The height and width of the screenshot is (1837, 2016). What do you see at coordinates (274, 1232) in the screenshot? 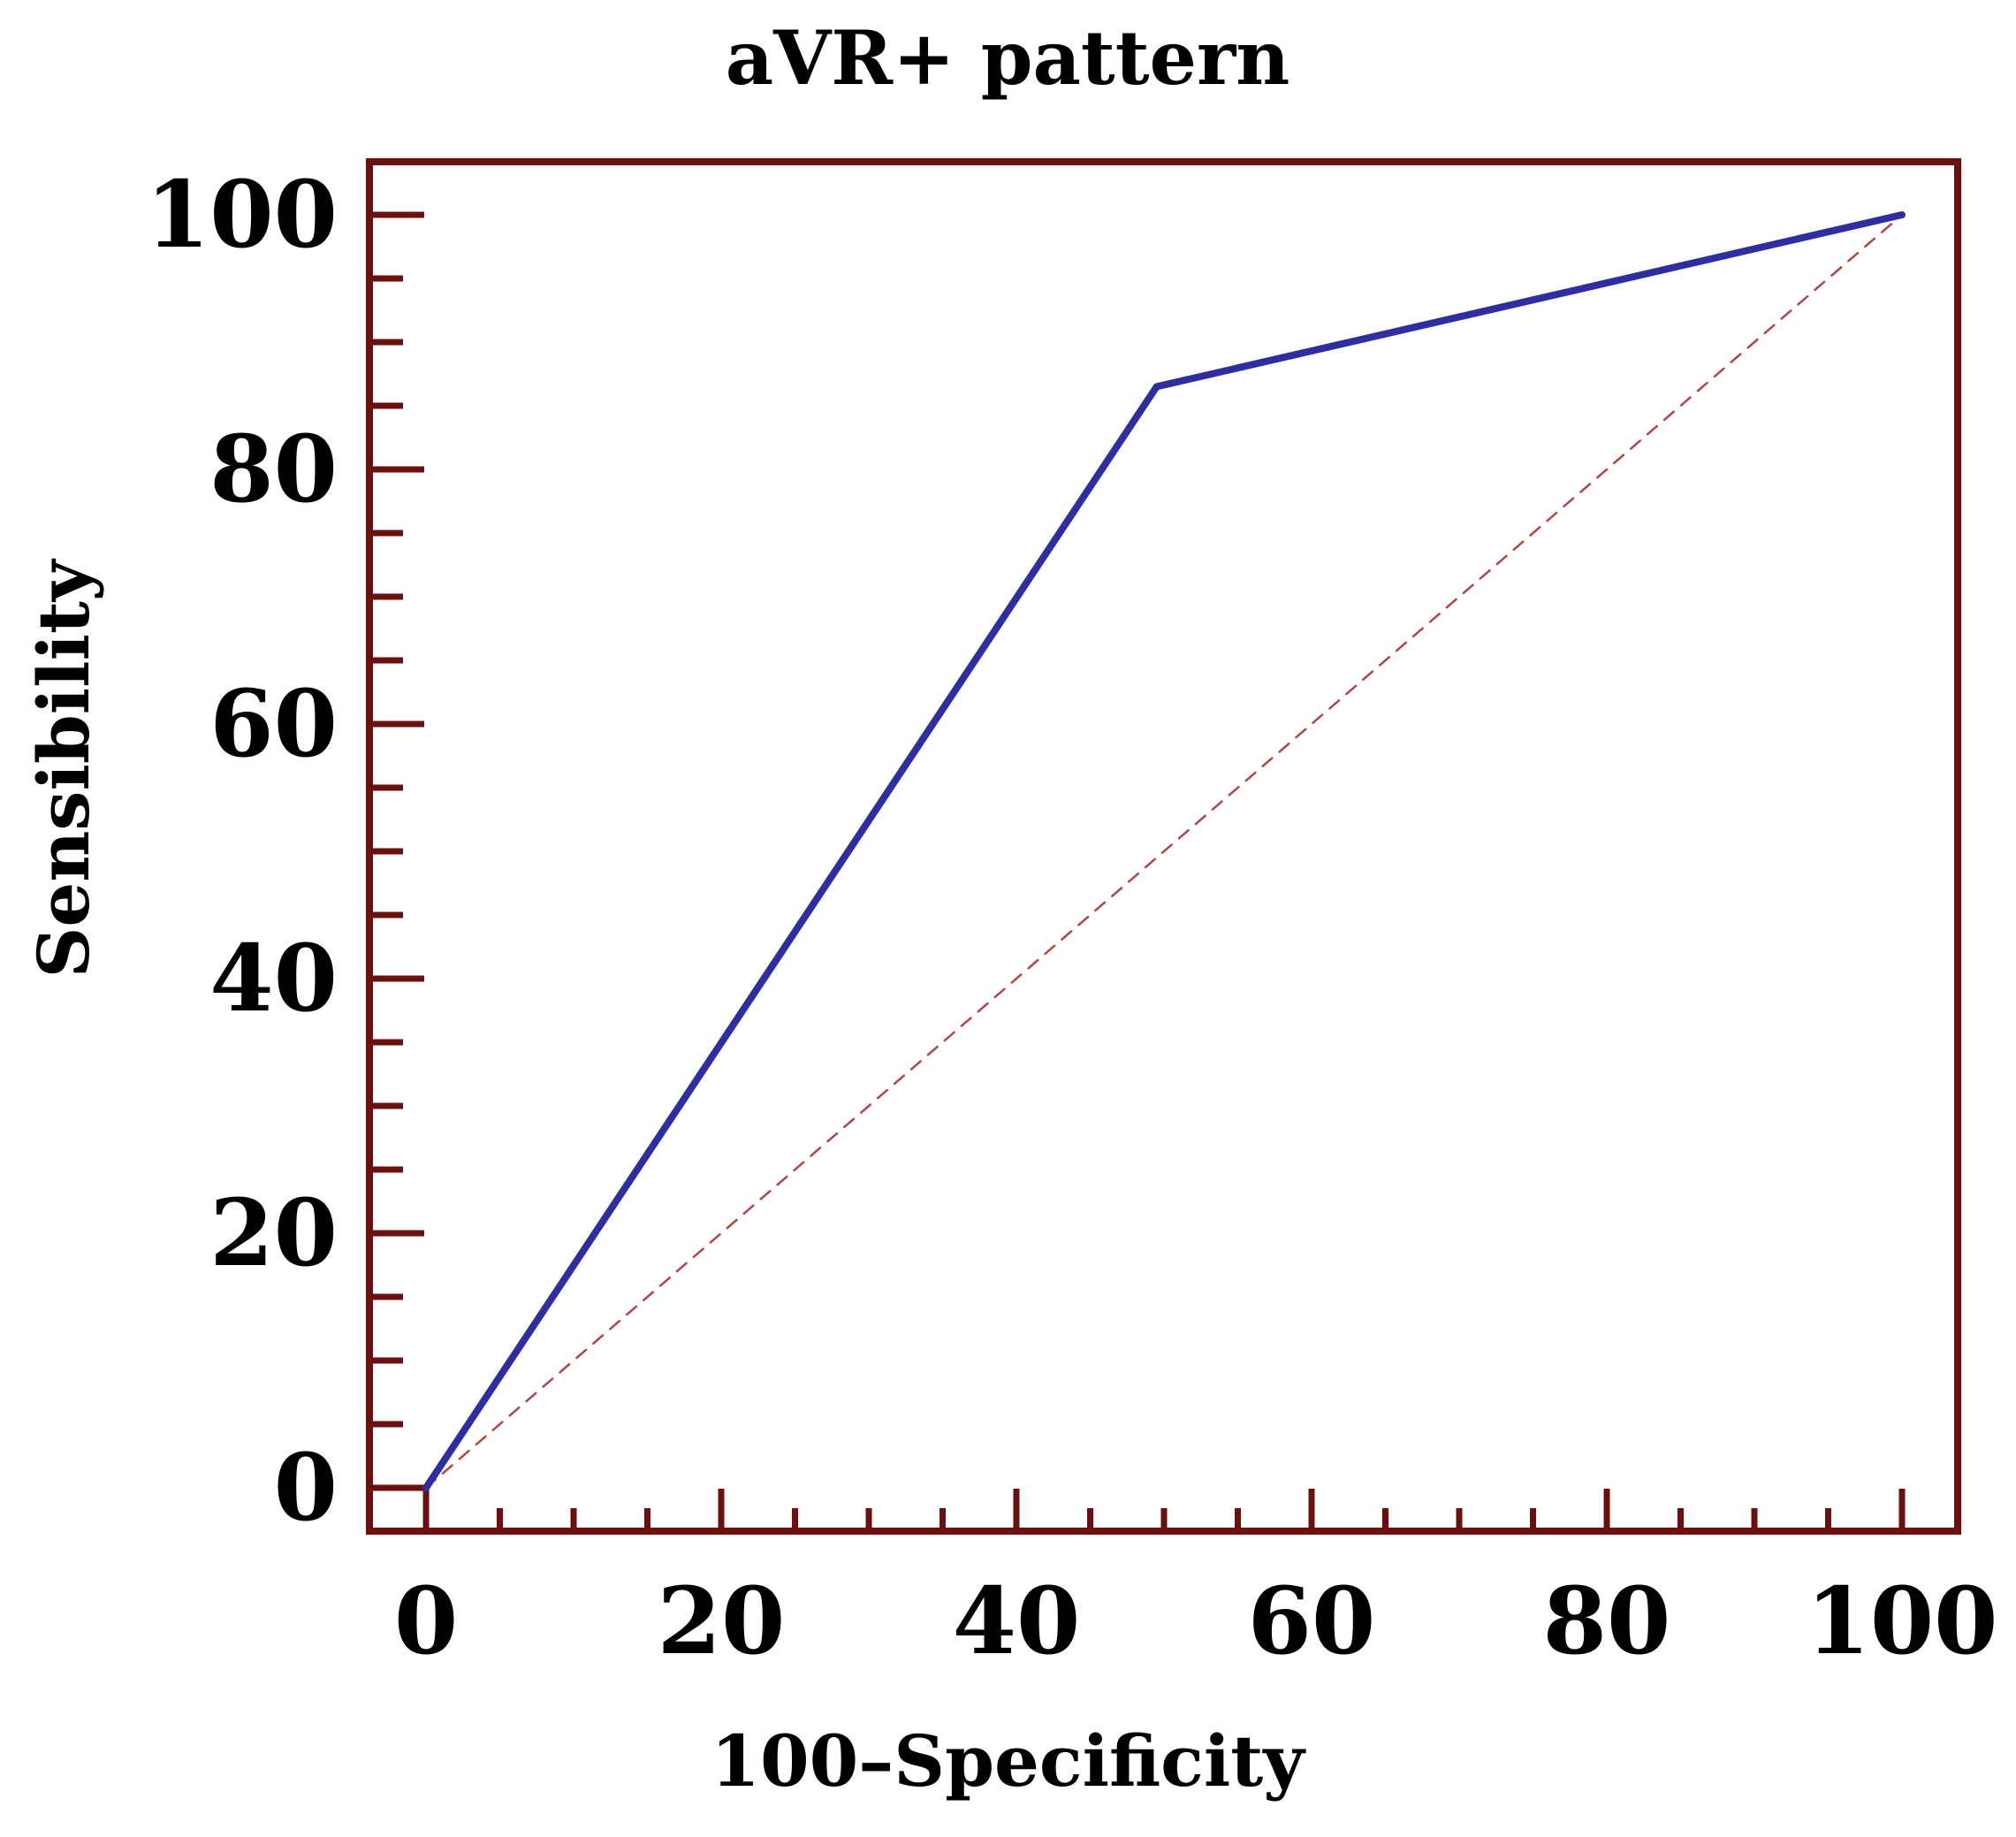
I see `y-tick-label: 20` at bounding box center [274, 1232].